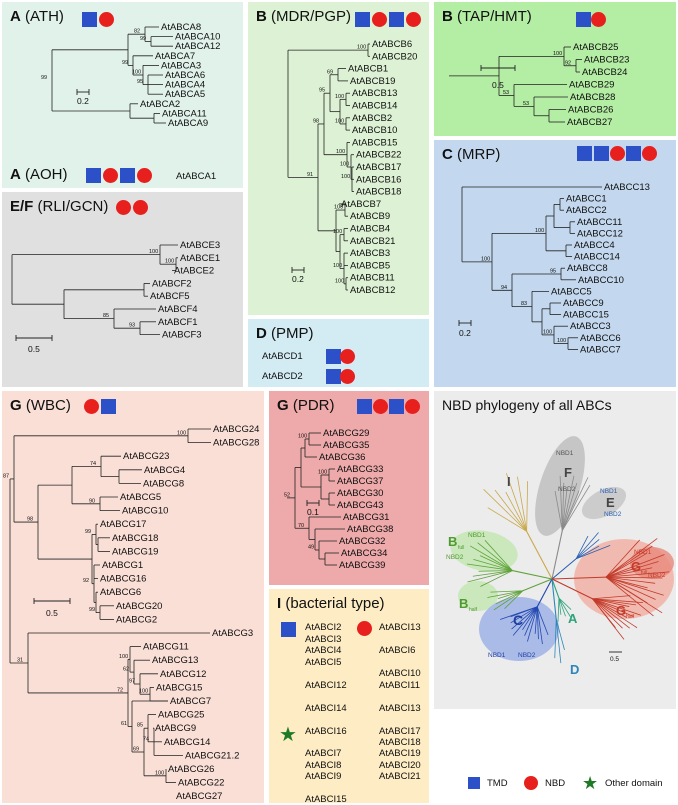 This screenshot has width=678, height=805. I want to click on bootstrap-label: 61, so click(124, 724).